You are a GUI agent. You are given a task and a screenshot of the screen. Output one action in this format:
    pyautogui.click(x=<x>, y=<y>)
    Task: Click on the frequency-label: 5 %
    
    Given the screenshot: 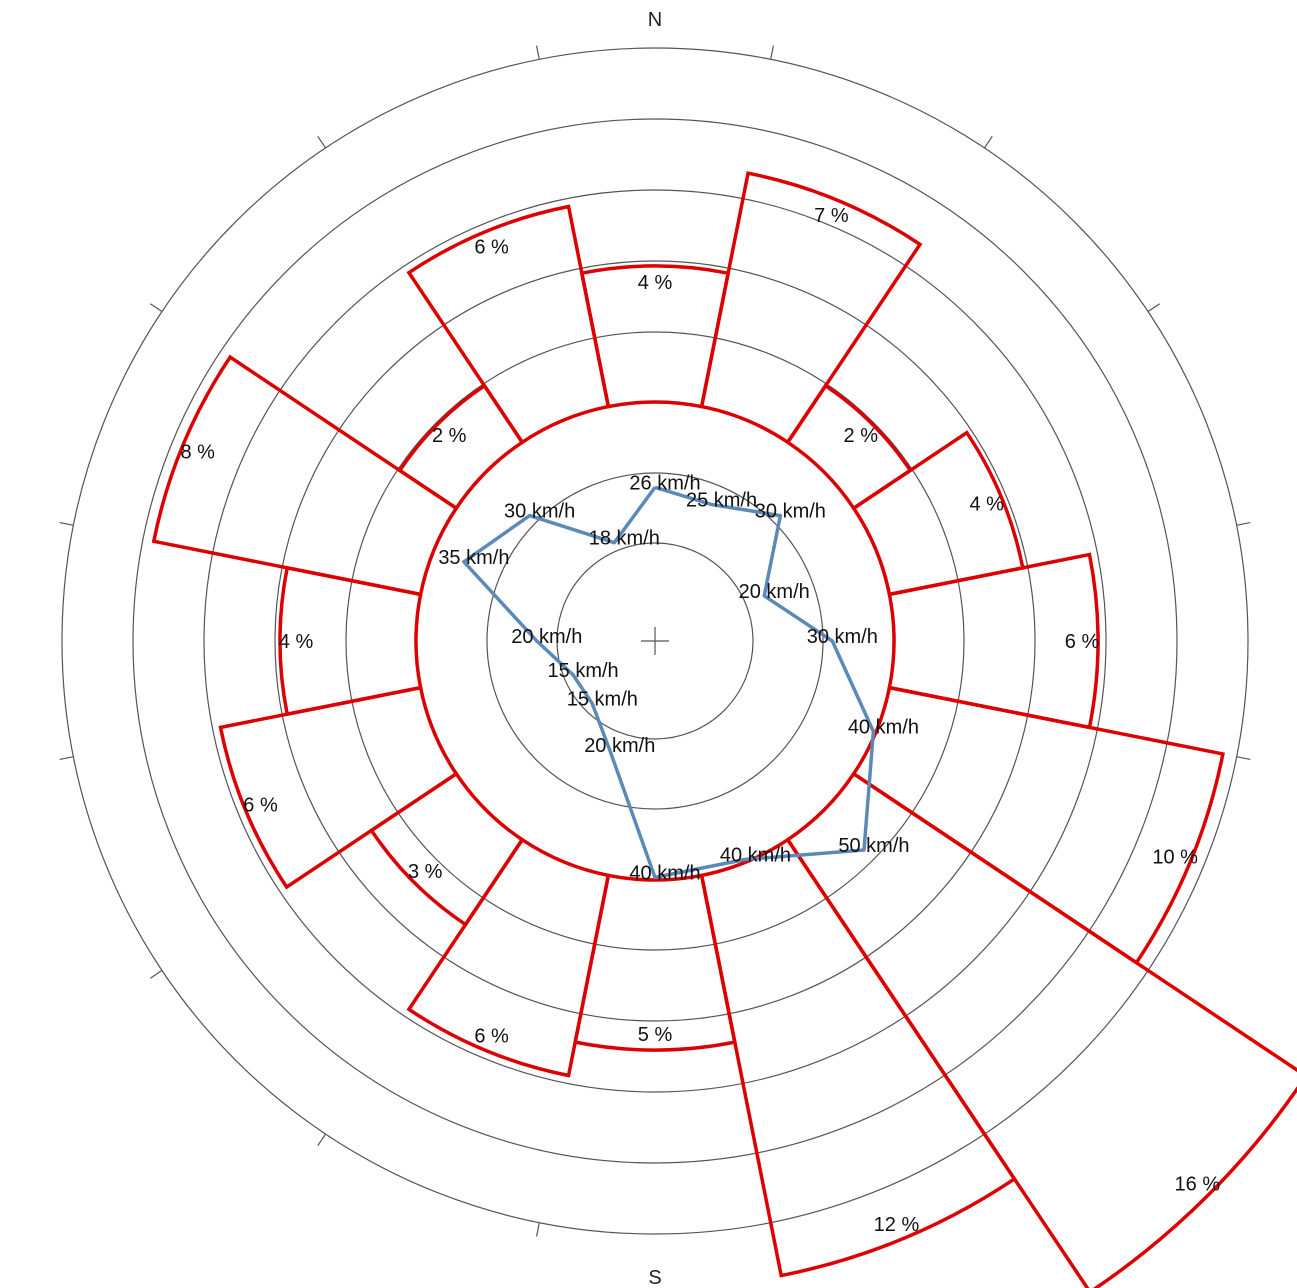 What is the action you would take?
    pyautogui.click(x=655, y=1035)
    